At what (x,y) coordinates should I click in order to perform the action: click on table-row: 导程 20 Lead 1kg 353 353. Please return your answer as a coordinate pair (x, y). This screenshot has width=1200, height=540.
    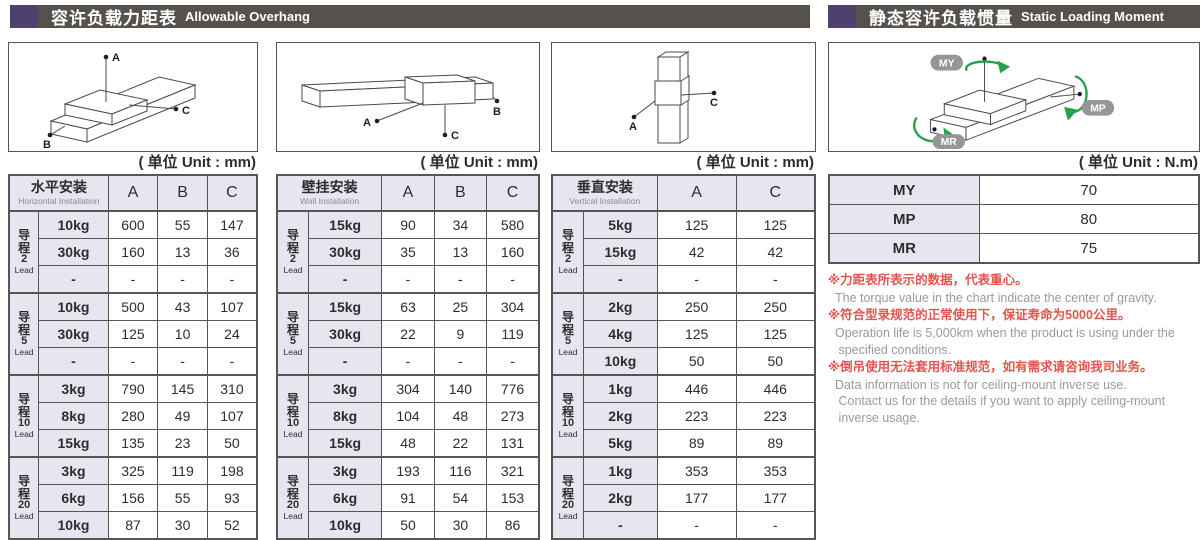
    Looking at the image, I should click on (683, 498).